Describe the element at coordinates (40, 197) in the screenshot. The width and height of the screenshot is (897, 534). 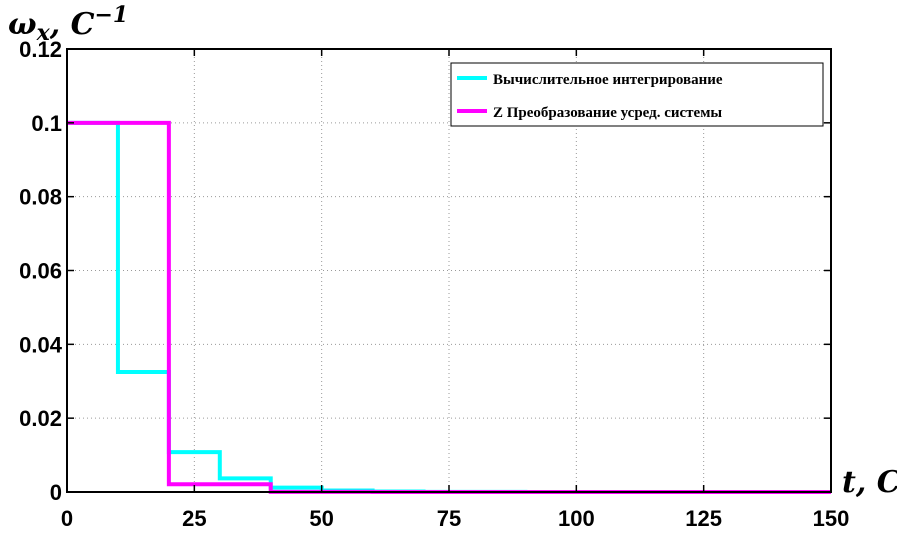
I see `y-tick-label: 0.08` at that location.